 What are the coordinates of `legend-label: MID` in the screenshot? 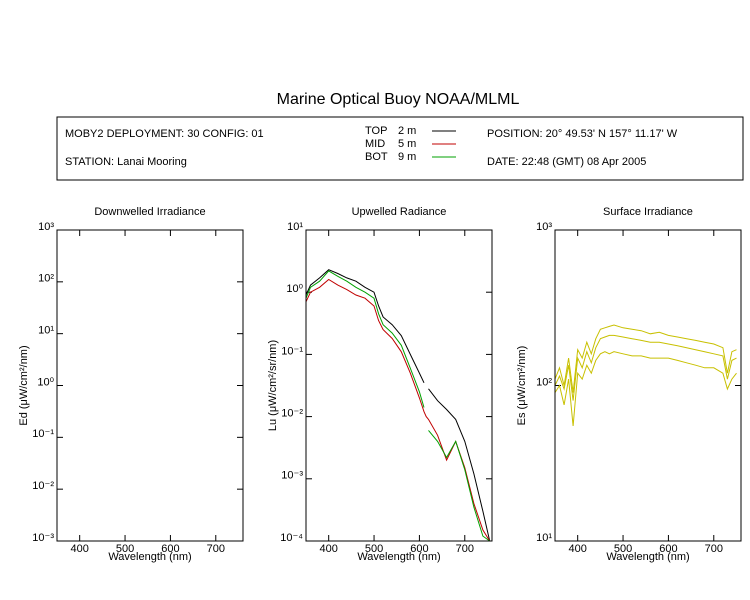 It's located at (375, 144).